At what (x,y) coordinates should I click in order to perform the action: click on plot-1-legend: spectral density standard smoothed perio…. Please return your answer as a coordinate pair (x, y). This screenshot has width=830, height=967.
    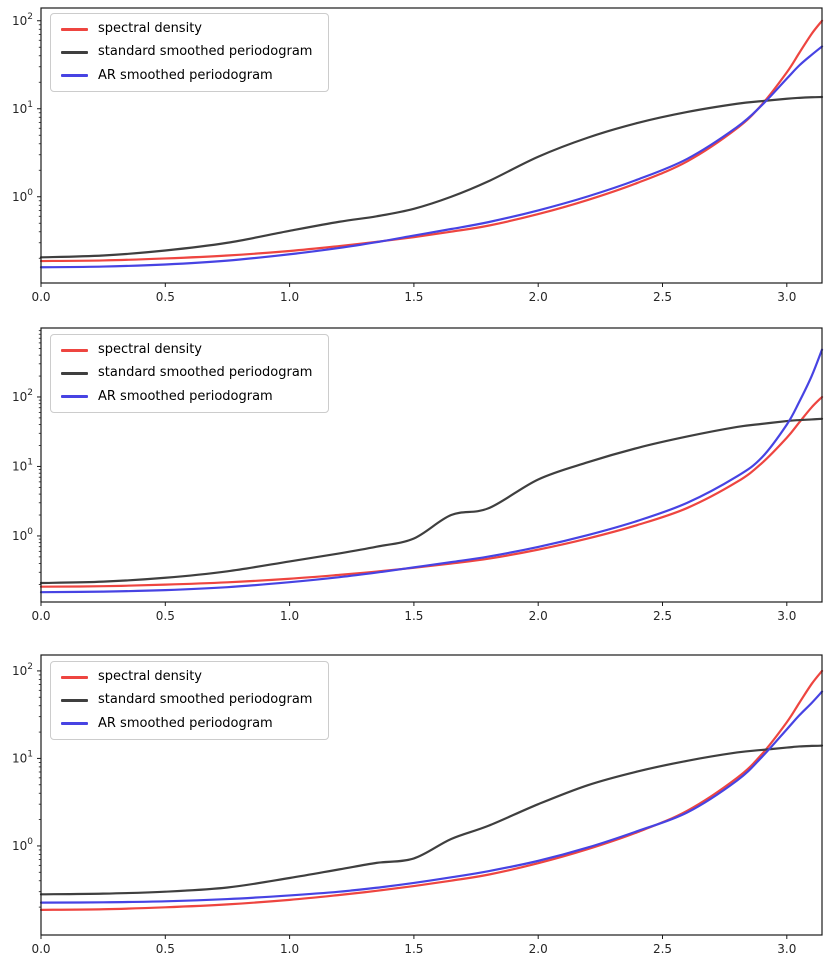
    Looking at the image, I should click on (190, 52).